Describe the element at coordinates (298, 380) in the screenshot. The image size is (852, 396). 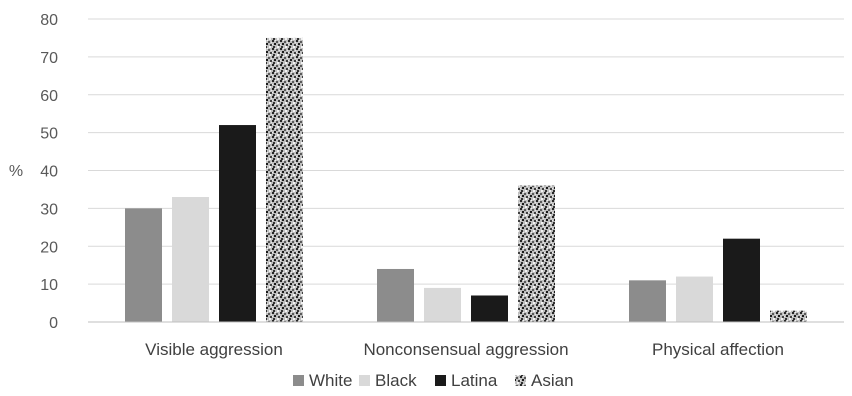
I see `legend-swatch-white` at that location.